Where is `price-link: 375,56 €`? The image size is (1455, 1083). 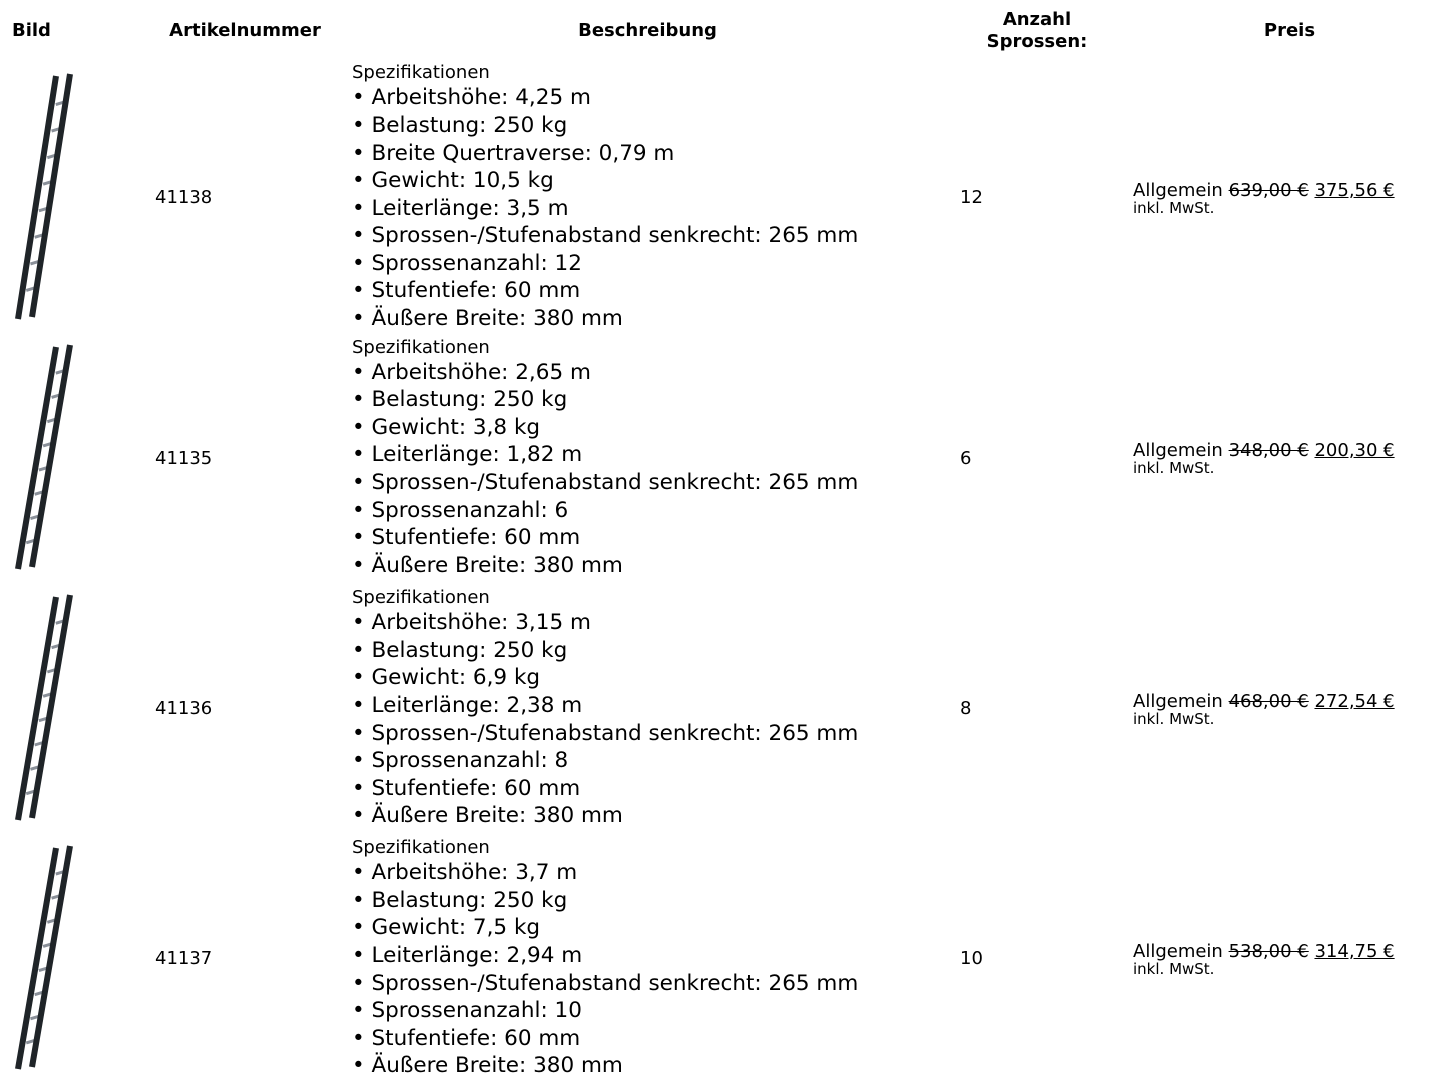 price-link: 375,56 € is located at coordinates (1354, 190).